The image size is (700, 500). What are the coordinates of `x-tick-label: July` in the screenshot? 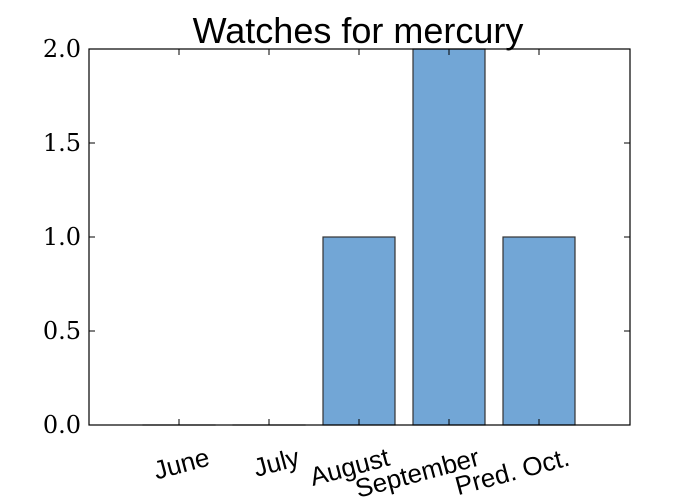 It's located at (276, 462).